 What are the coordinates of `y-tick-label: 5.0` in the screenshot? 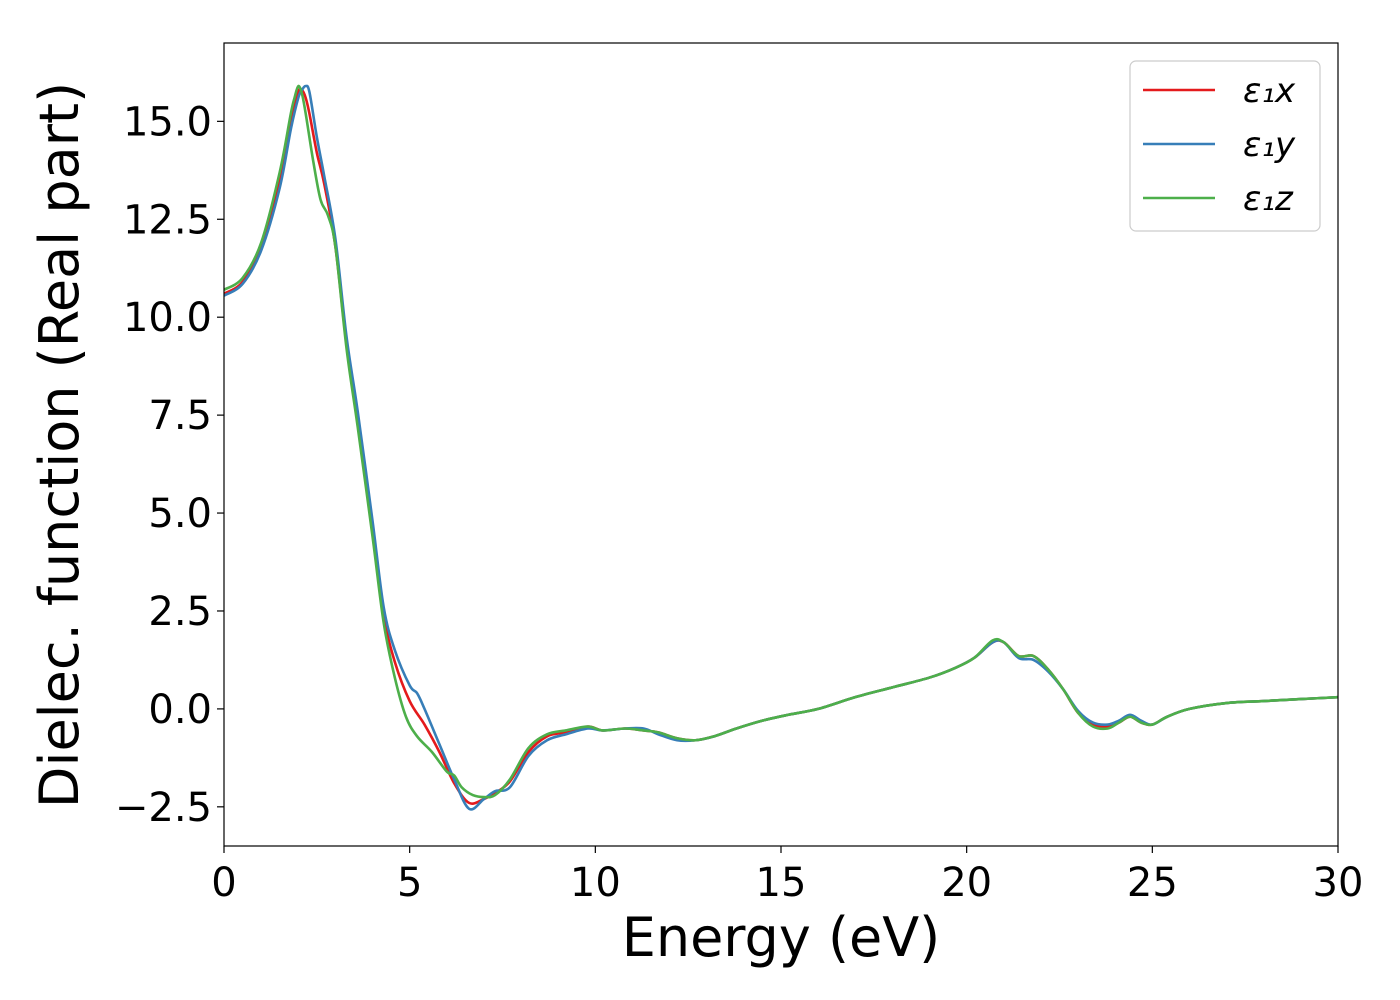 It's located at (180, 514).